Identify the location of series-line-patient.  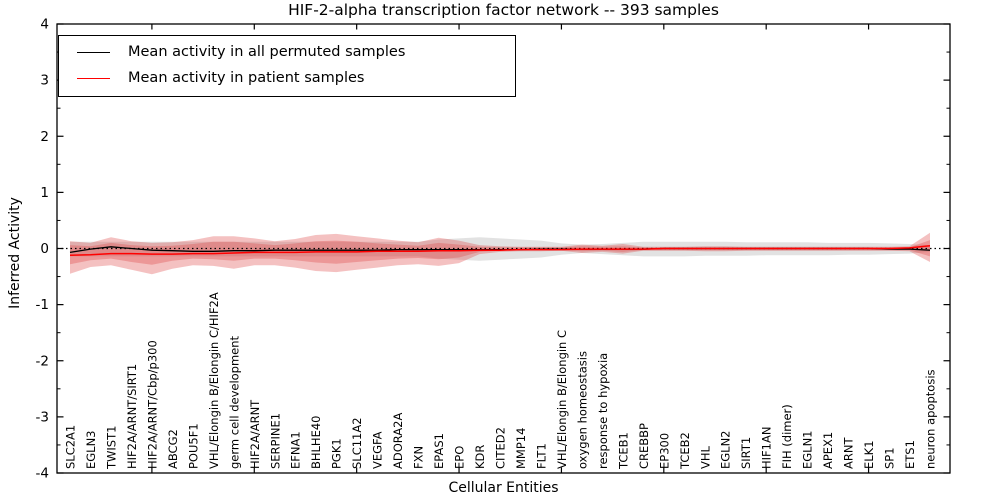
(500, 250).